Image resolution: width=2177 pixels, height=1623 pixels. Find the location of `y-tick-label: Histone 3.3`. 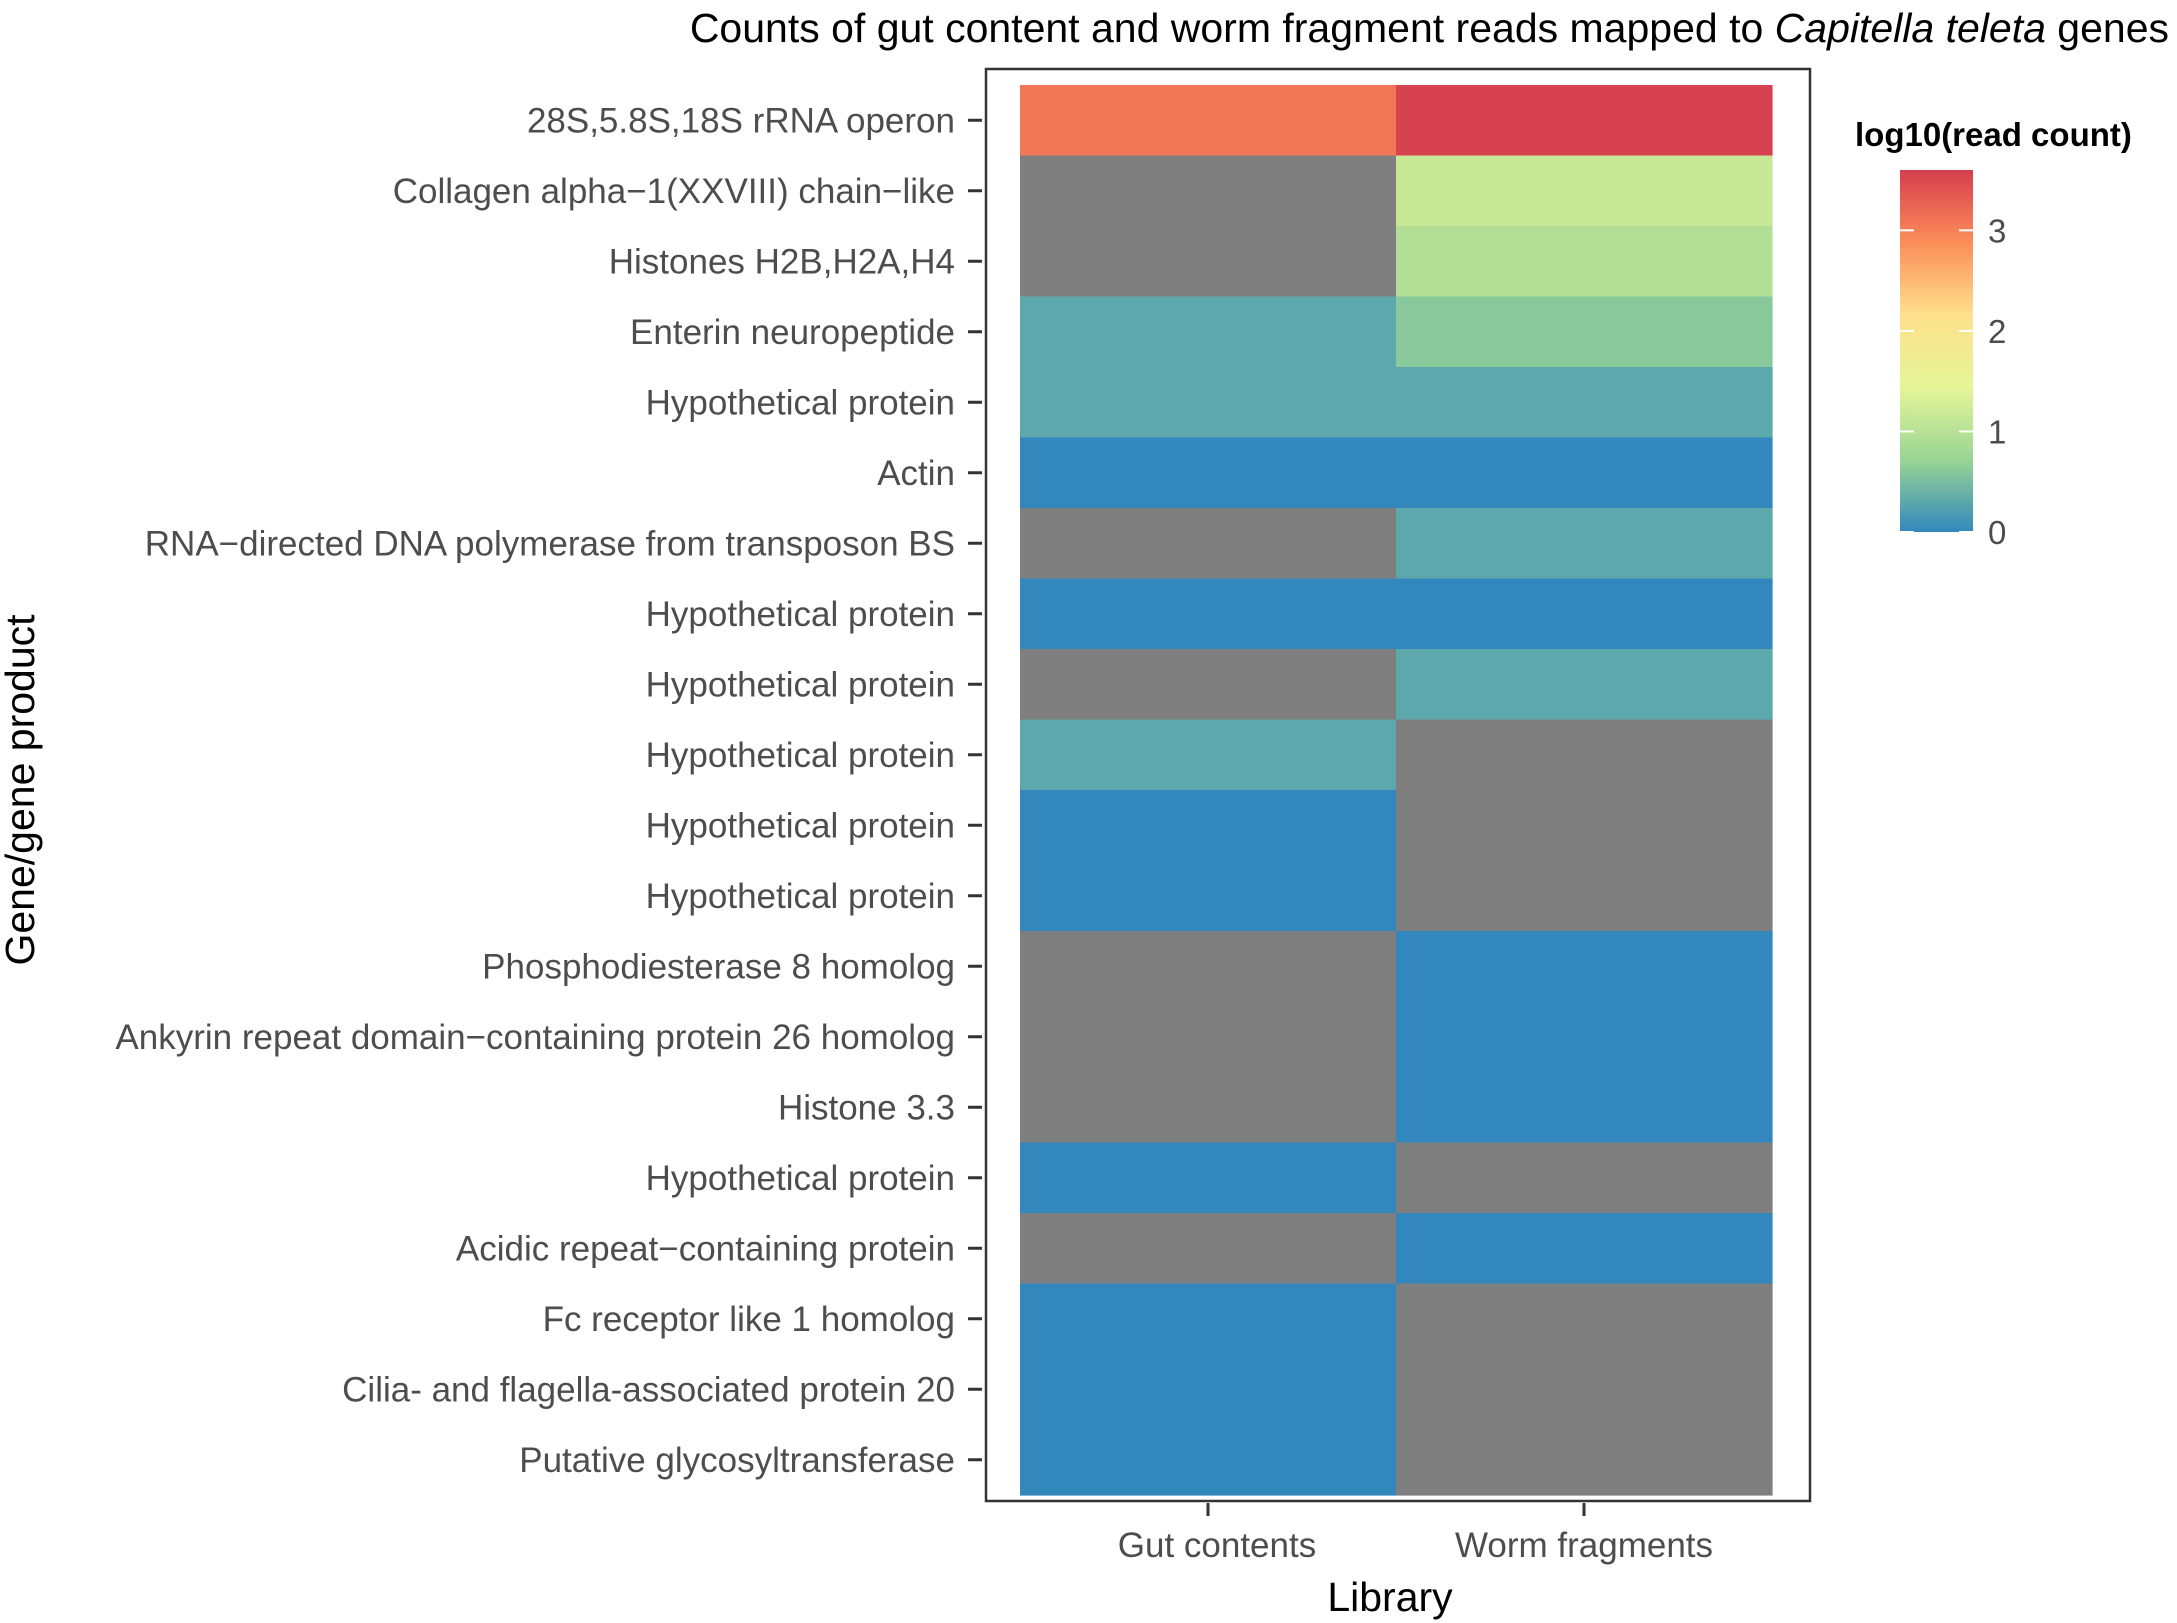

y-tick-label: Histone 3.3 is located at coordinates (866, 1107).